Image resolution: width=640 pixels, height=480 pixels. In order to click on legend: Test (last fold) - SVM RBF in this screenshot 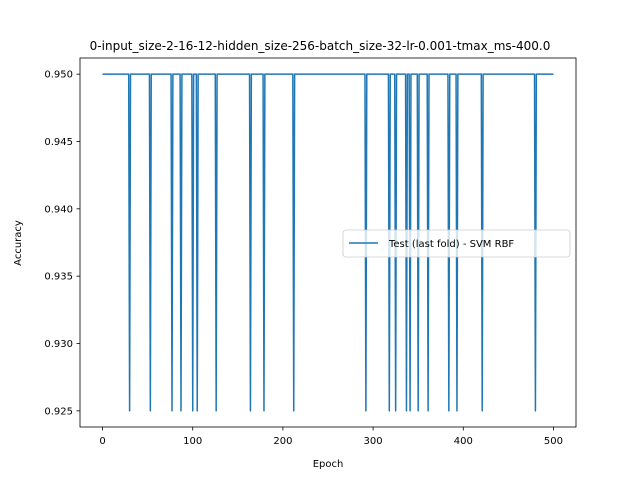, I will do `click(456, 243)`.